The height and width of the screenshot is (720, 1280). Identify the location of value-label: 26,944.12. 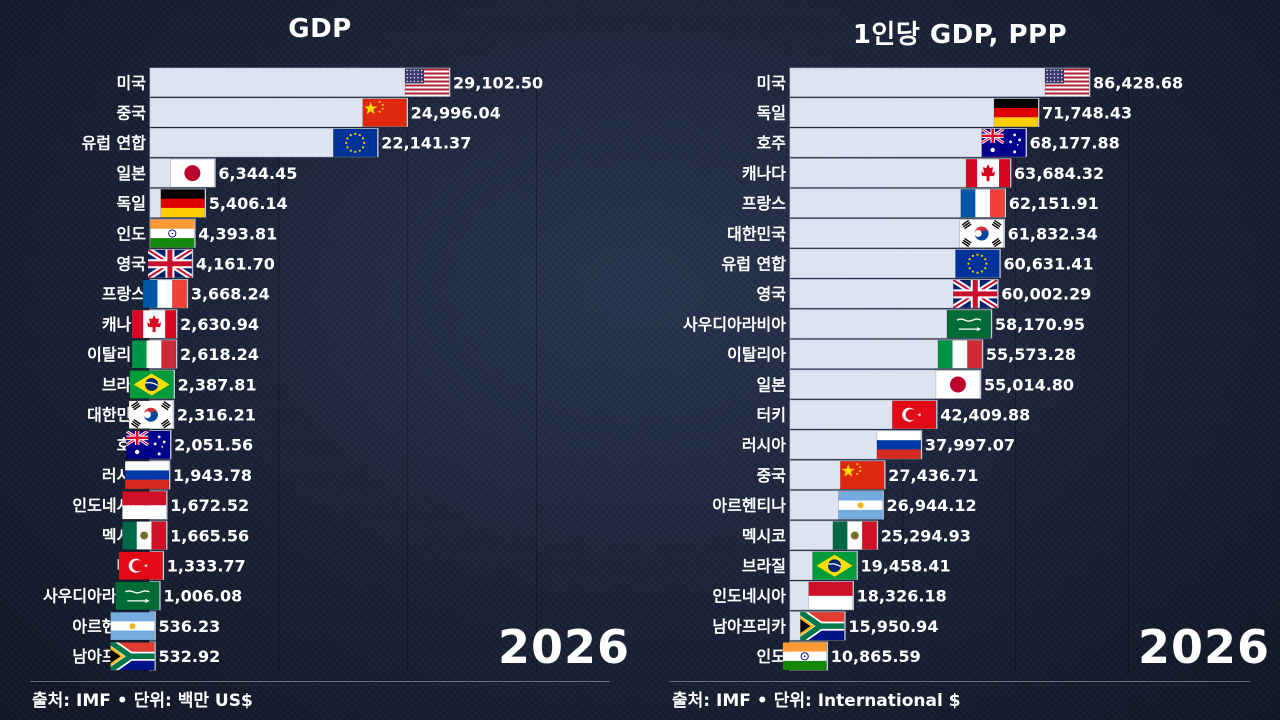
(932, 505).